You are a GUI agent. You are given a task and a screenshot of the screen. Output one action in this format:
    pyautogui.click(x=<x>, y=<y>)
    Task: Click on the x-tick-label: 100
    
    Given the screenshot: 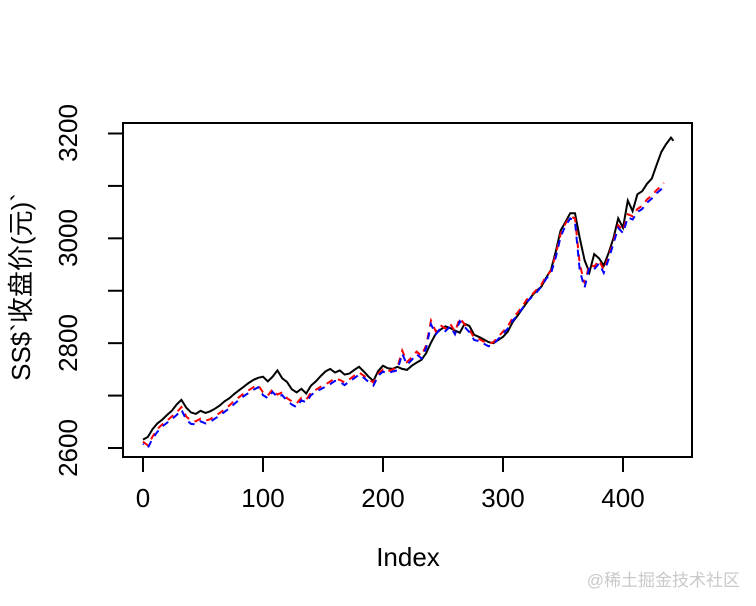 What is the action you would take?
    pyautogui.click(x=263, y=498)
    